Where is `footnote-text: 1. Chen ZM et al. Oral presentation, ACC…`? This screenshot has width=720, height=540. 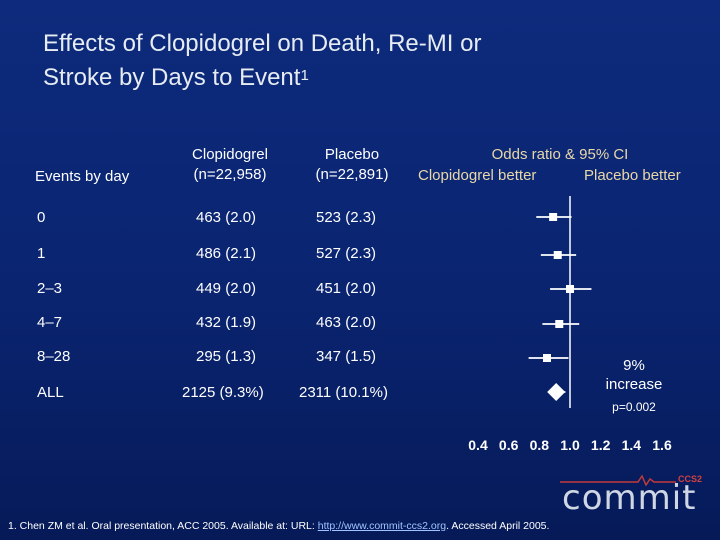 footnote-text: 1. Chen ZM et al. Oral presentation, ACC… is located at coordinates (163, 526).